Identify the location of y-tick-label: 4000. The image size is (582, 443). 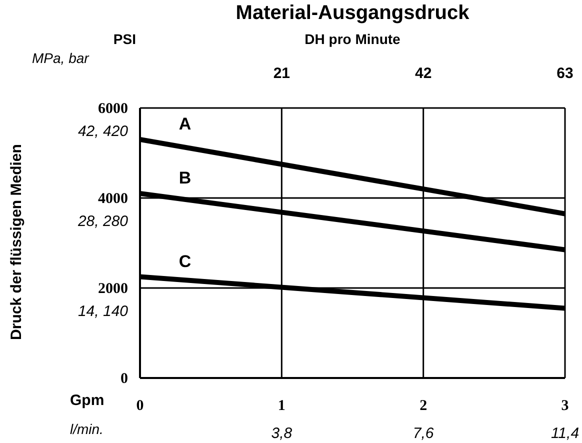
(113, 199).